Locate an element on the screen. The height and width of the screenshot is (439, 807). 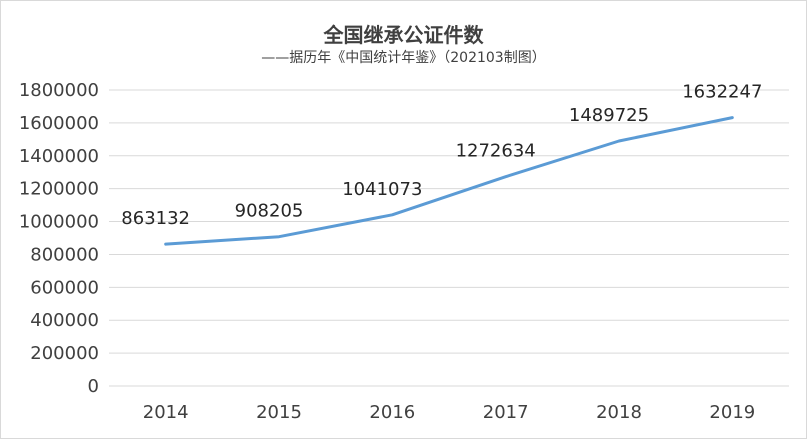
data-label: 1272634 is located at coordinates (496, 151).